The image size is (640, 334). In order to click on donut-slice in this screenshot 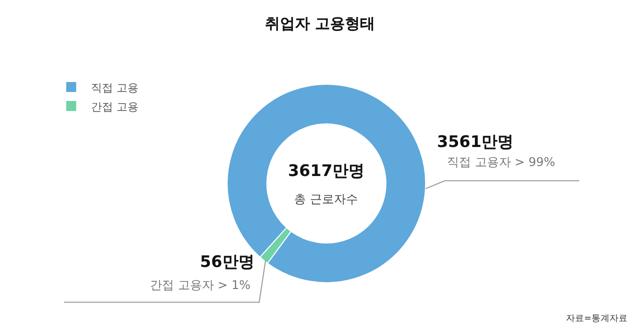, I will do `click(276, 245)`.